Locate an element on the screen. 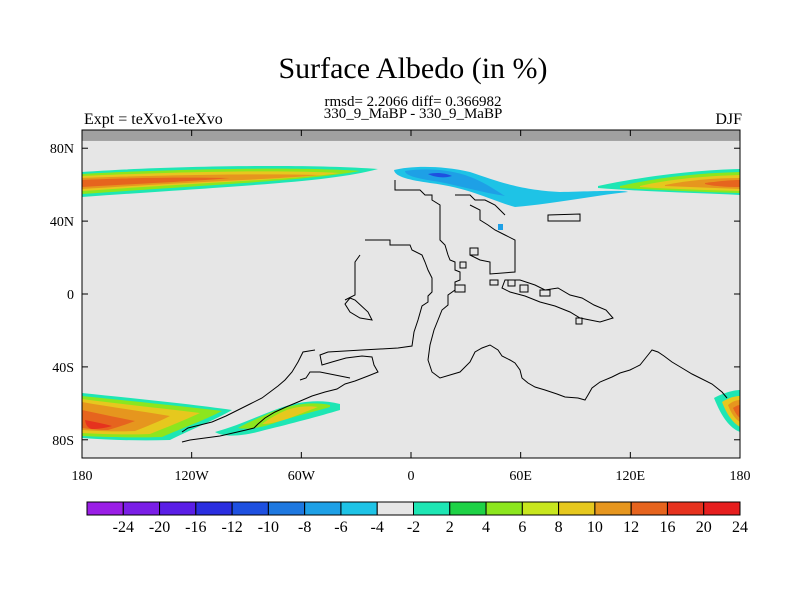 Image resolution: width=800 pixels, height=600 pixels. x-tick-label: 120W is located at coordinates (192, 476).